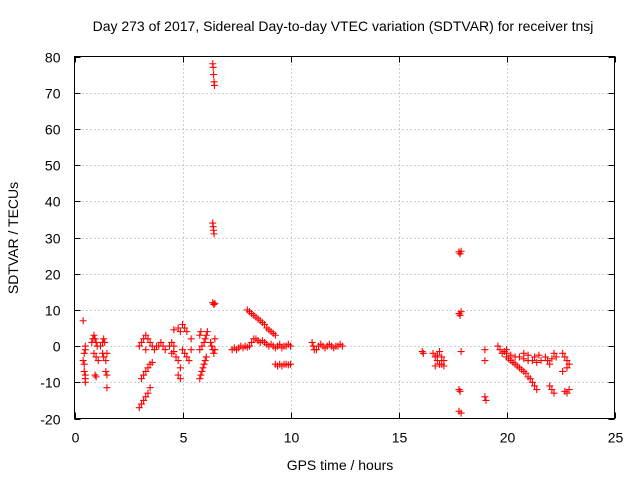 This screenshot has width=640, height=480. I want to click on y-tick-label: 0, so click(57, 347).